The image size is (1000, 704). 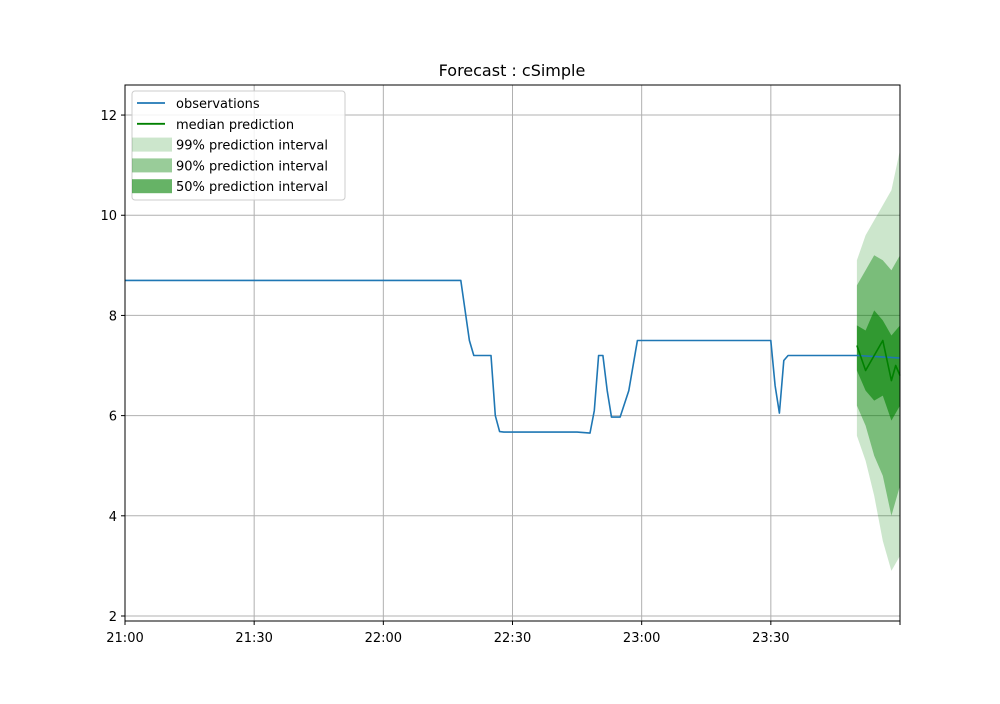 What do you see at coordinates (512, 638) in the screenshot?
I see `x-tick-label: 22:30` at bounding box center [512, 638].